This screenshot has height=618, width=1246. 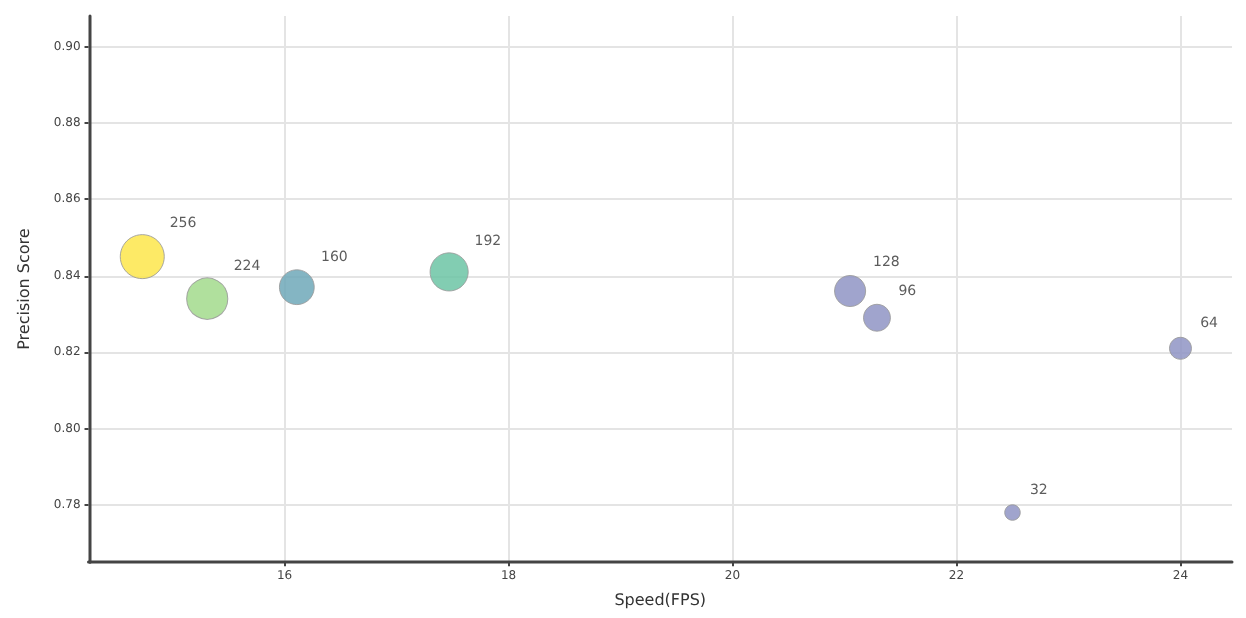 What do you see at coordinates (24, 289) in the screenshot?
I see `y-axis-title: Precision Score` at bounding box center [24, 289].